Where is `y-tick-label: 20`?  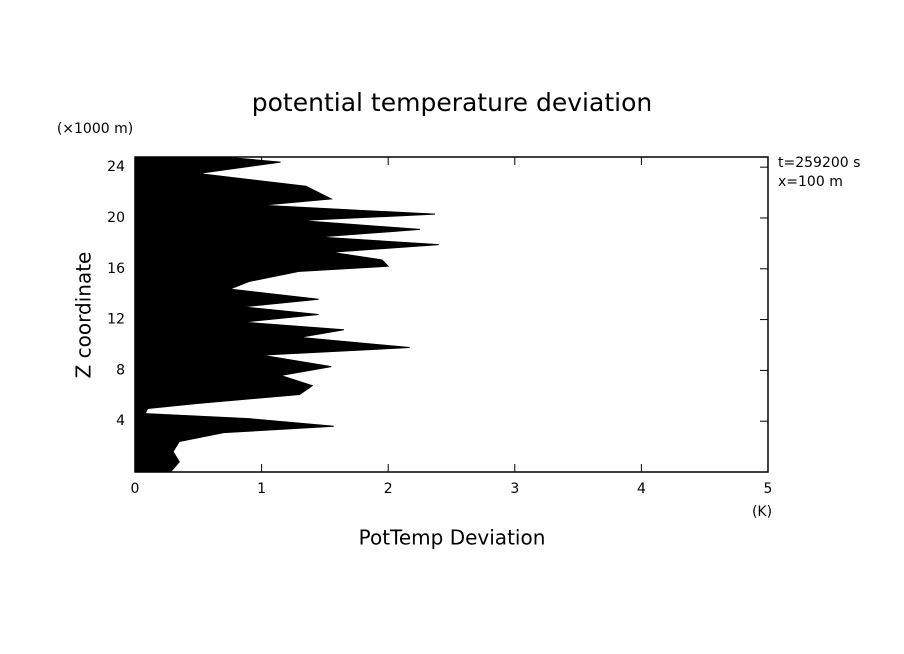
y-tick-label: 20 is located at coordinates (116, 218).